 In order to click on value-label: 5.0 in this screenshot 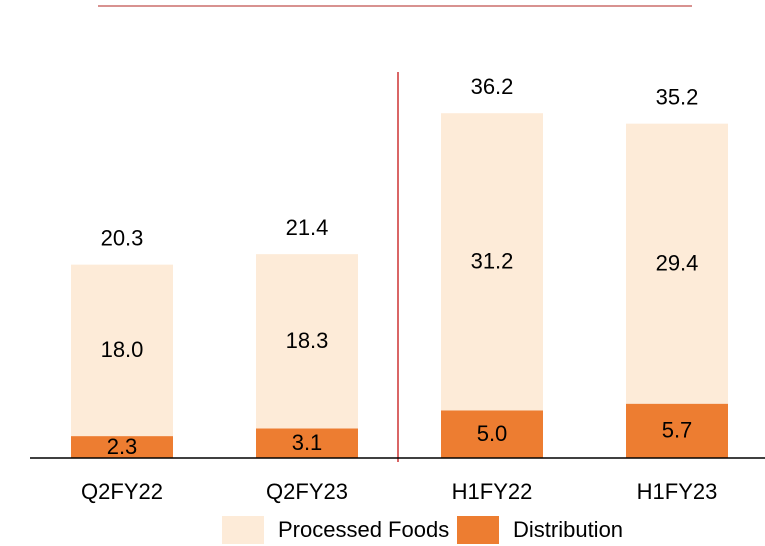, I will do `click(492, 433)`.